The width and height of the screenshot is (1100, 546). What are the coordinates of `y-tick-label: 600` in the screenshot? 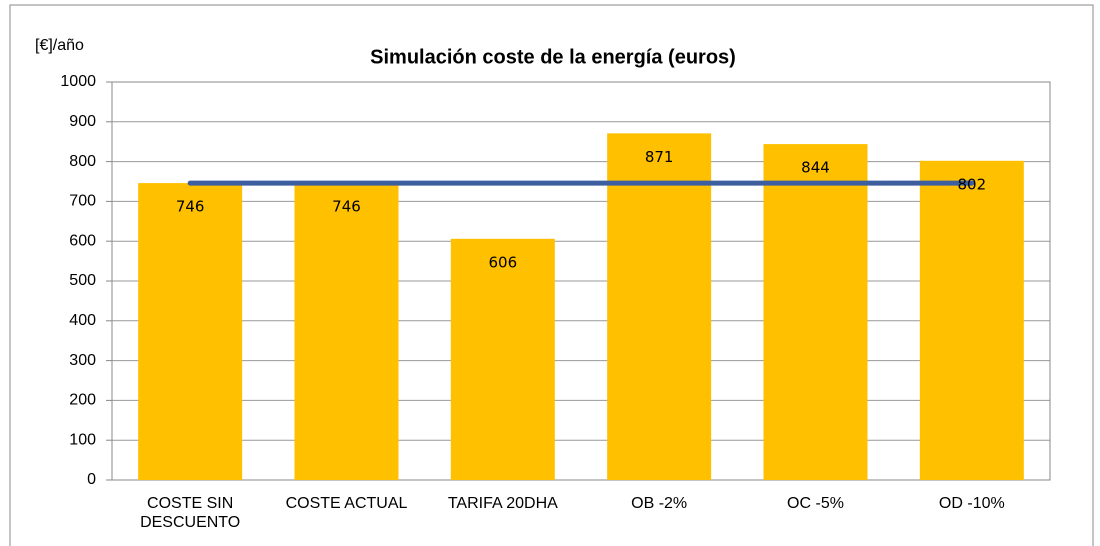 It's located at (82, 240).